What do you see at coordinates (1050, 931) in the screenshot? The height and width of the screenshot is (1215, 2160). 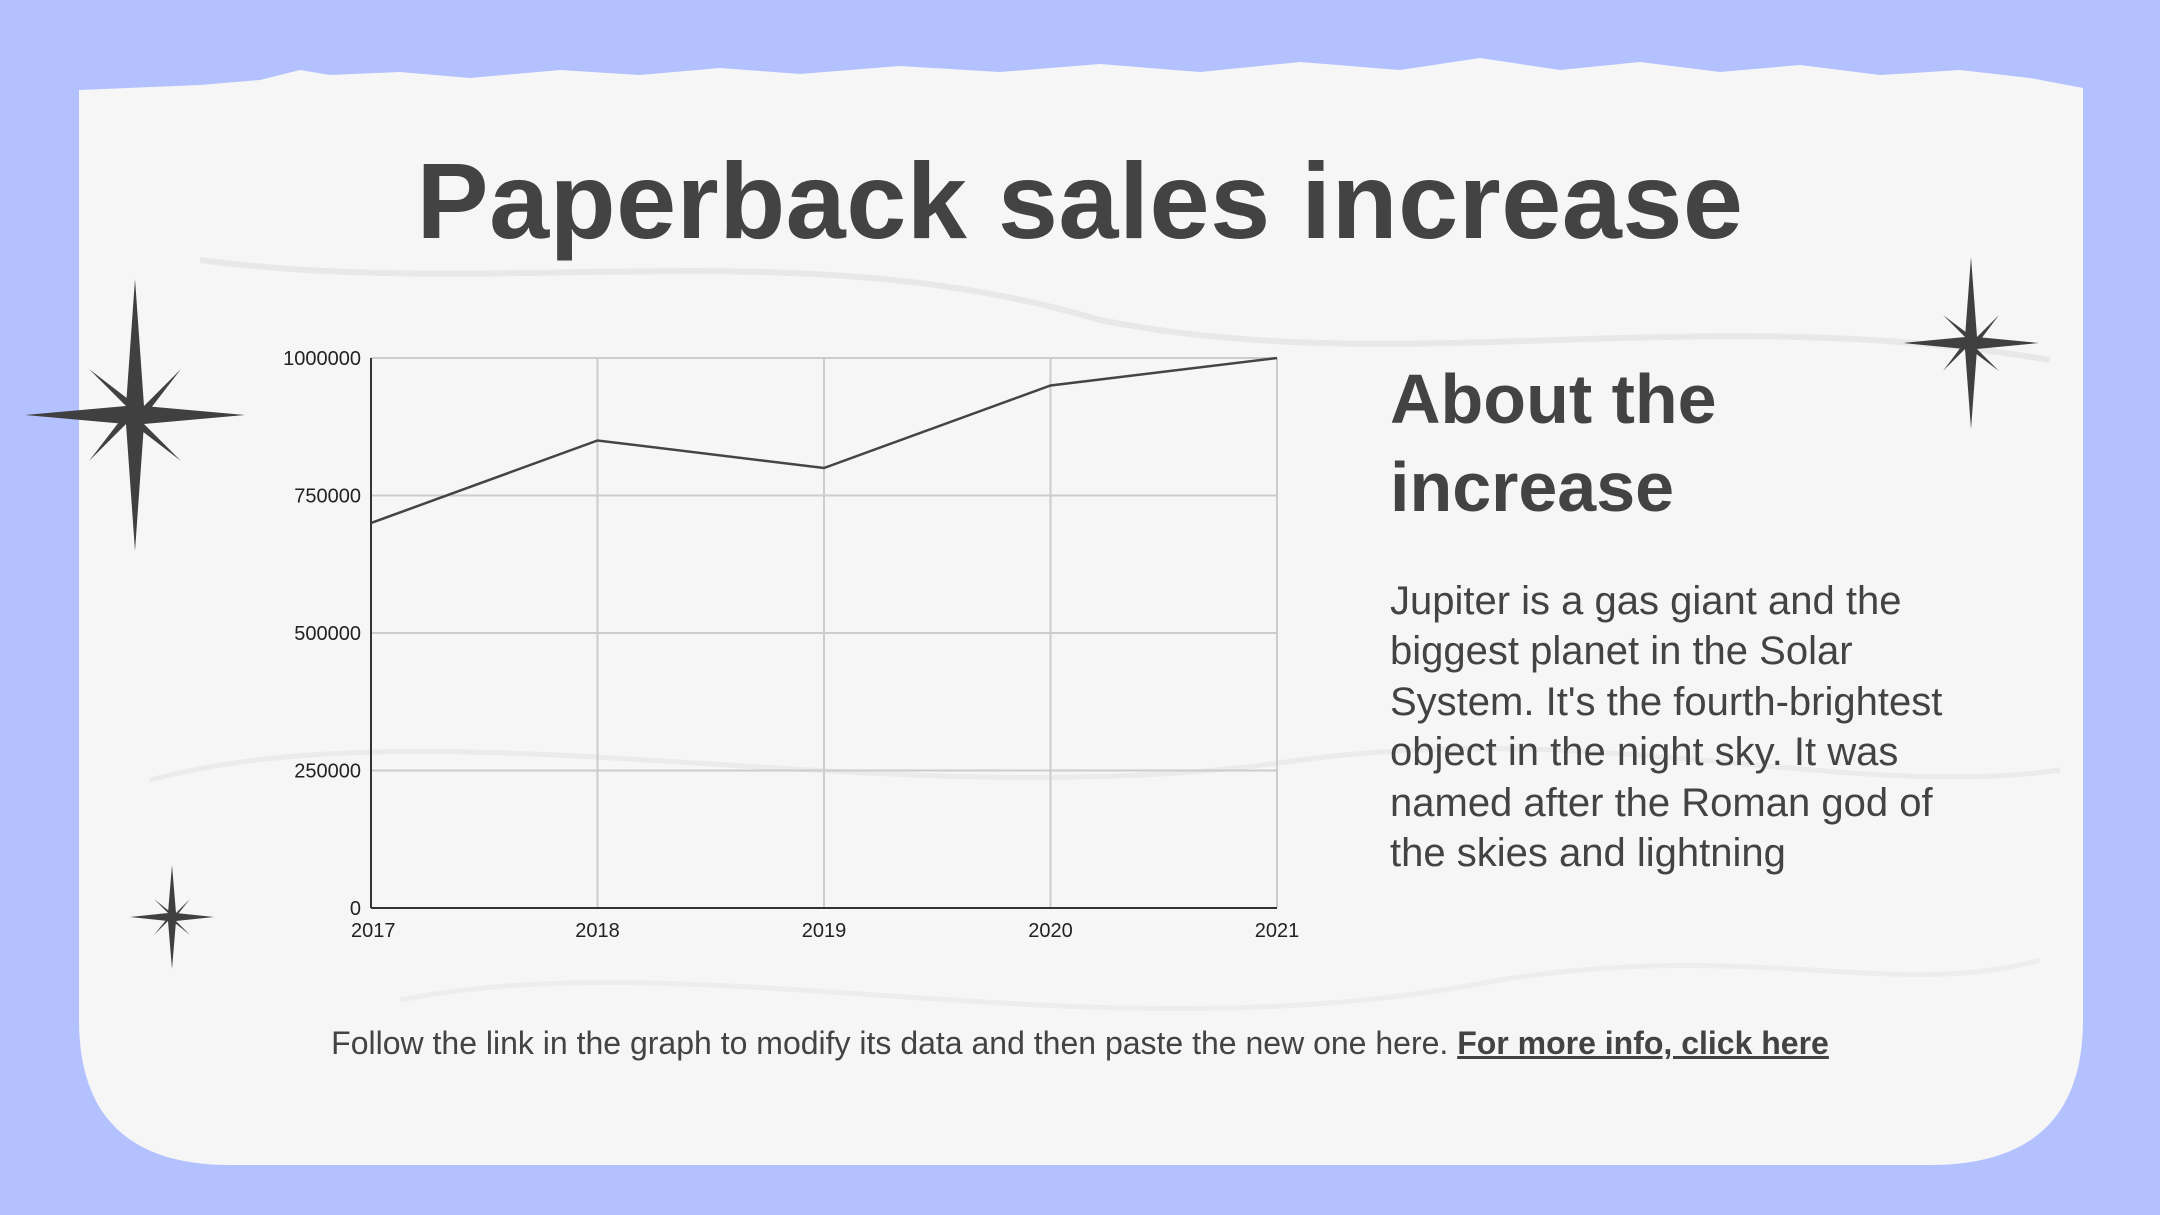 I see `x-tick-label: 2020` at bounding box center [1050, 931].